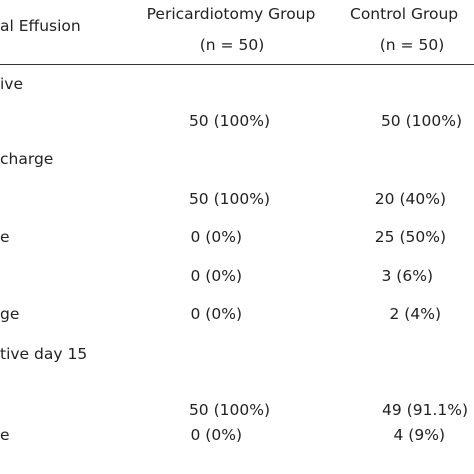 The height and width of the screenshot is (474, 474). What do you see at coordinates (407, 276) in the screenshot?
I see `row-group2-value: 3 (6%)` at bounding box center [407, 276].